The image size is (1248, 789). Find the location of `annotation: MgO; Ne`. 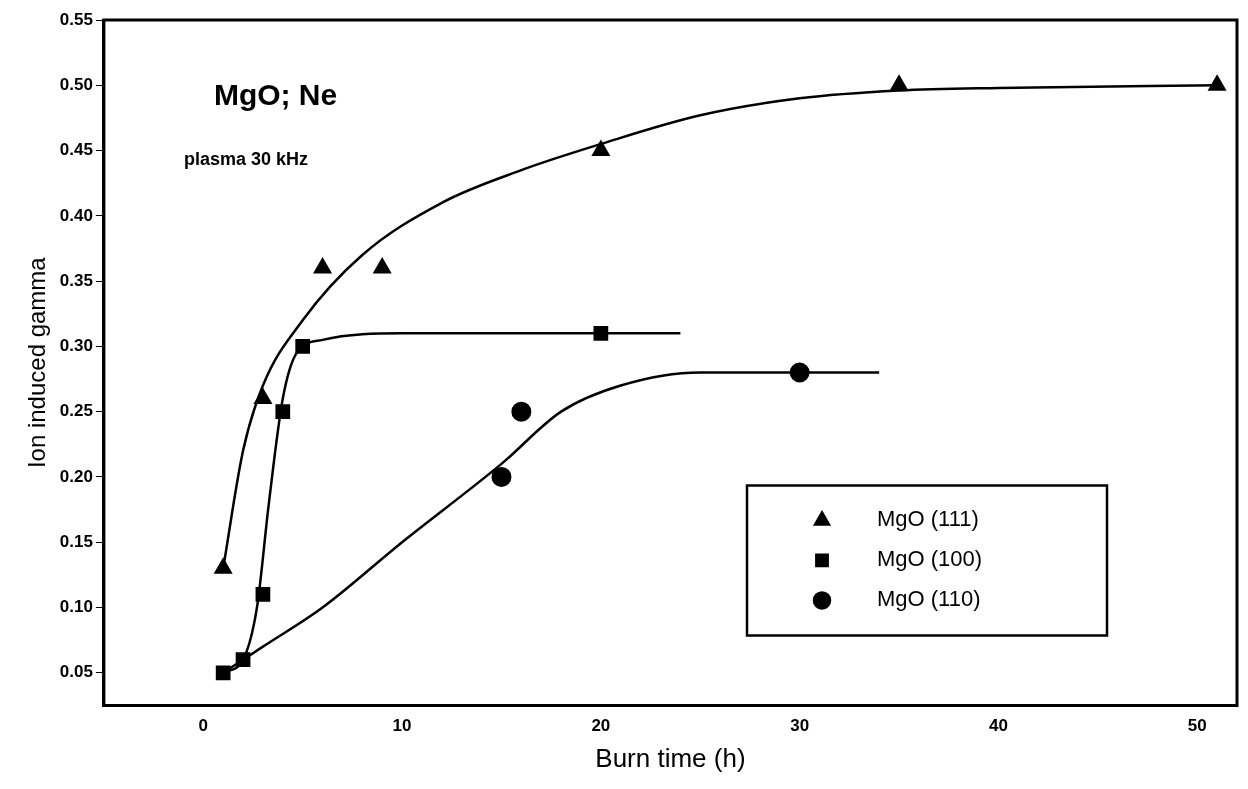

annotation: MgO; Ne is located at coordinates (275, 94).